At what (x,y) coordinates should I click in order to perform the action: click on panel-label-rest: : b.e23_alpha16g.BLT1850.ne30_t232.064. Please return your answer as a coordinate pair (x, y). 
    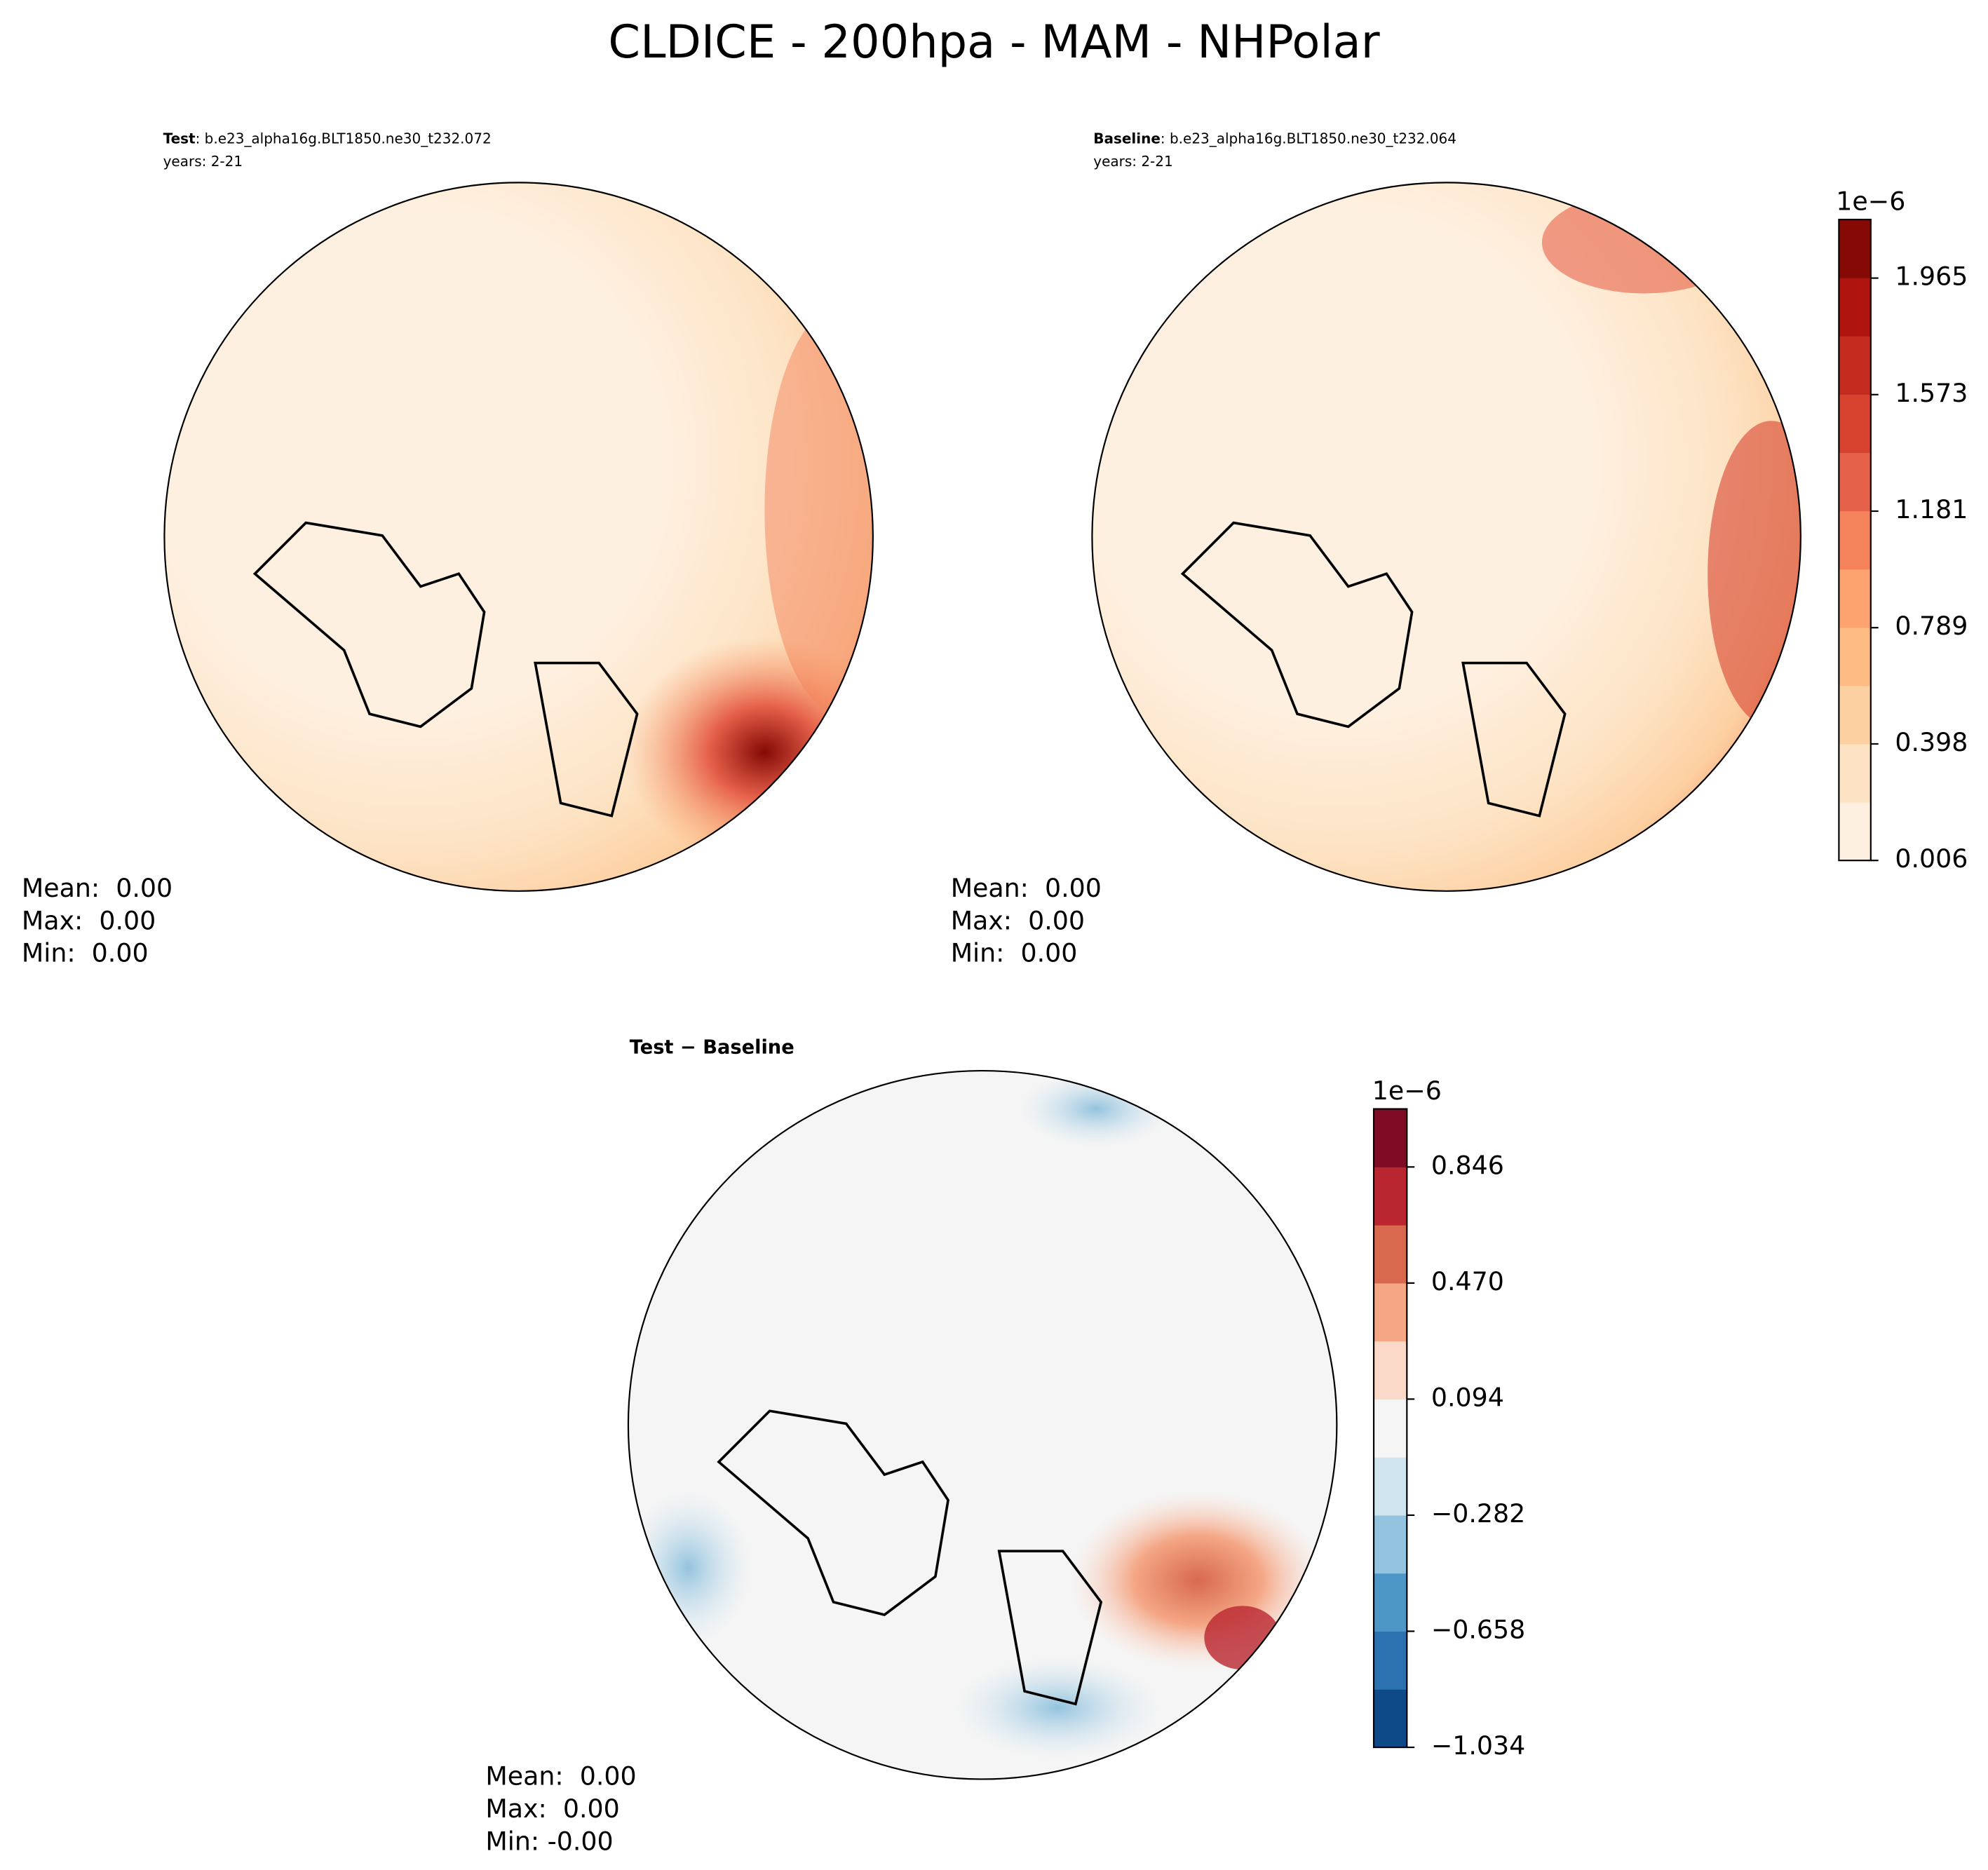
    Looking at the image, I should click on (1308, 138).